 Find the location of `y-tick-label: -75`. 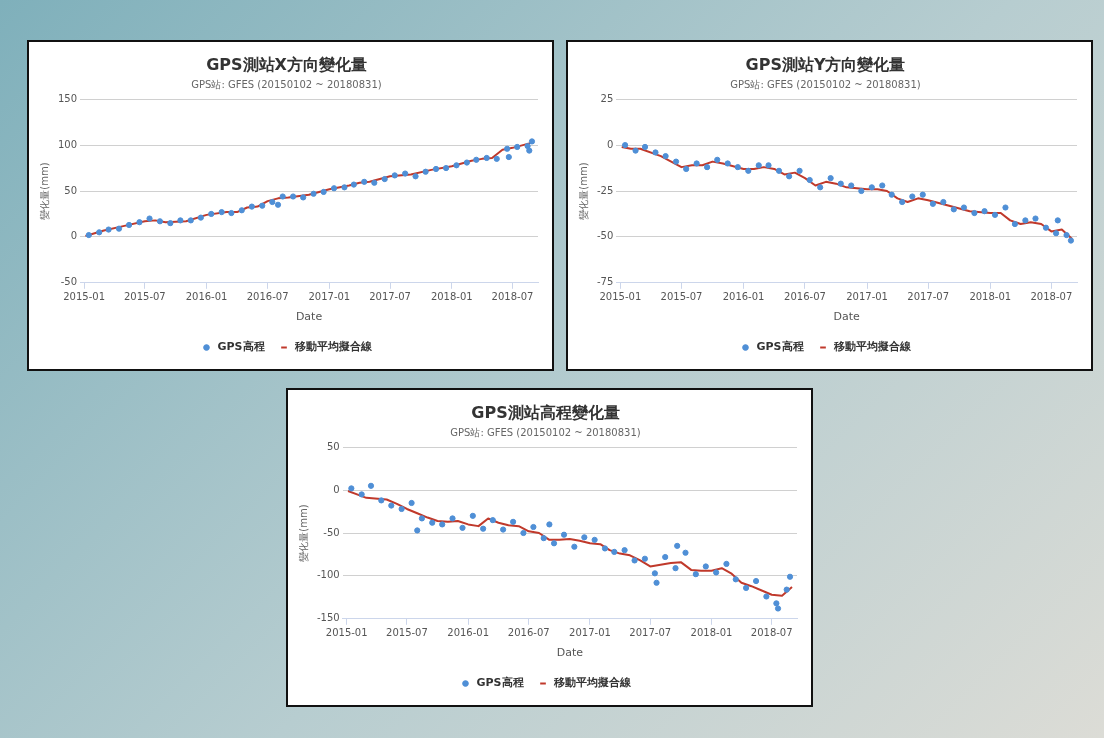

y-tick-label: -75 is located at coordinates (605, 282).